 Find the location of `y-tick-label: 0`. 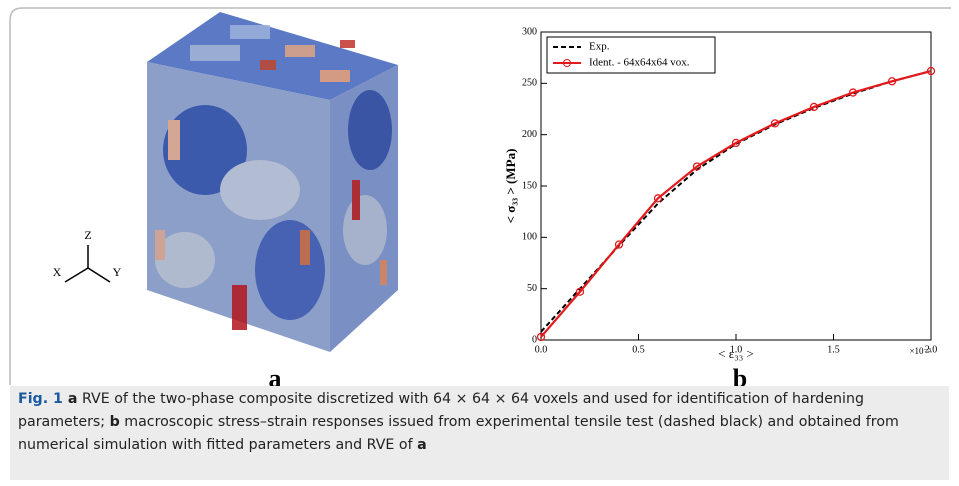

y-tick-label: 0 is located at coordinates (534, 339).